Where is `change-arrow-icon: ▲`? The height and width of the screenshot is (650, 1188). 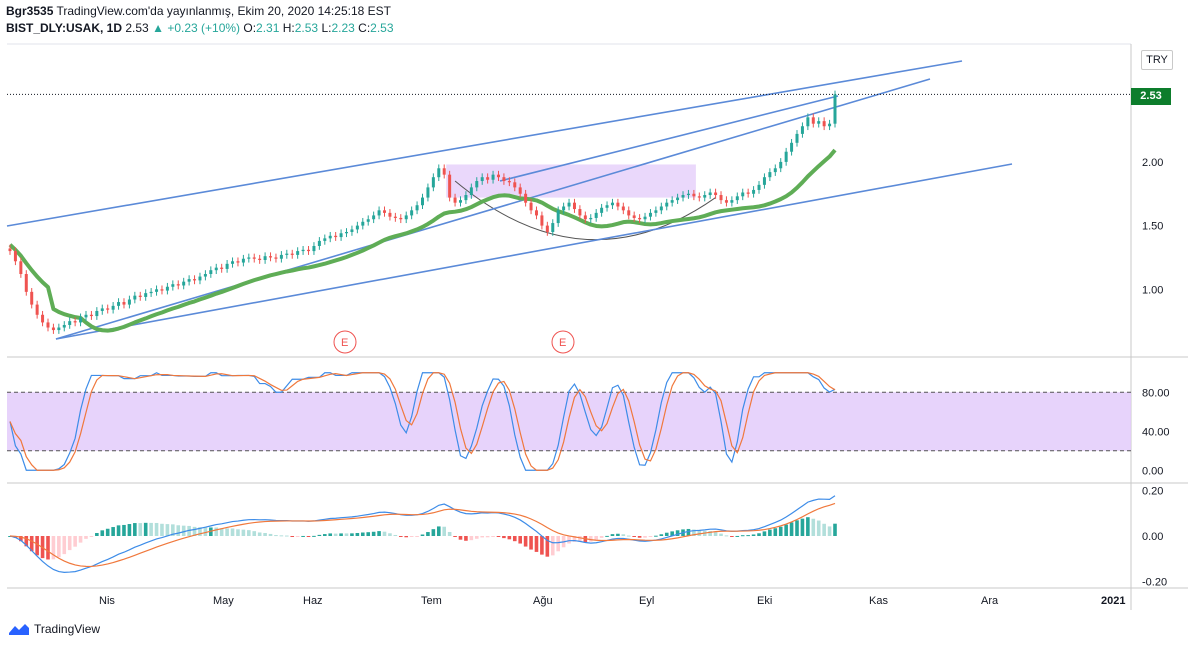
change-arrow-icon: ▲ is located at coordinates (158, 28).